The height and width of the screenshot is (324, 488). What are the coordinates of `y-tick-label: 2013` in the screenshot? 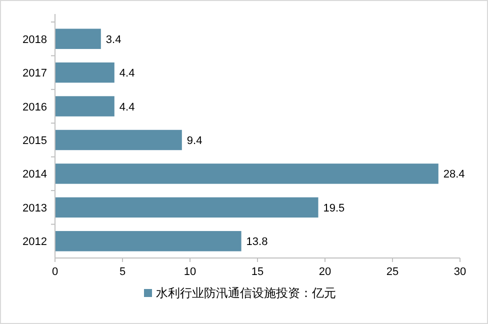 It's located at (34, 208).